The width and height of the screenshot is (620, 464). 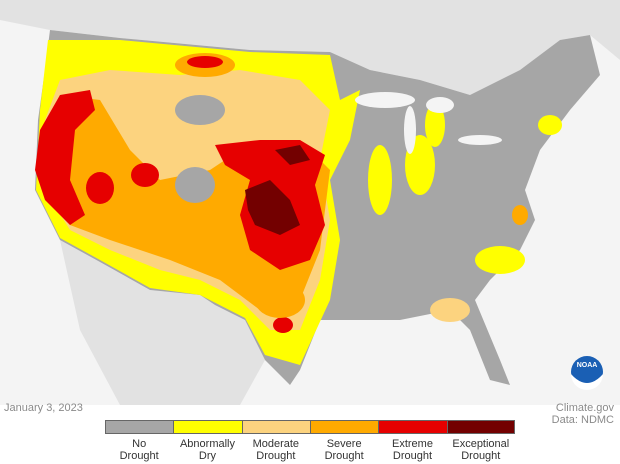 I want to click on legend-item: Extreme Drought, so click(x=412, y=441).